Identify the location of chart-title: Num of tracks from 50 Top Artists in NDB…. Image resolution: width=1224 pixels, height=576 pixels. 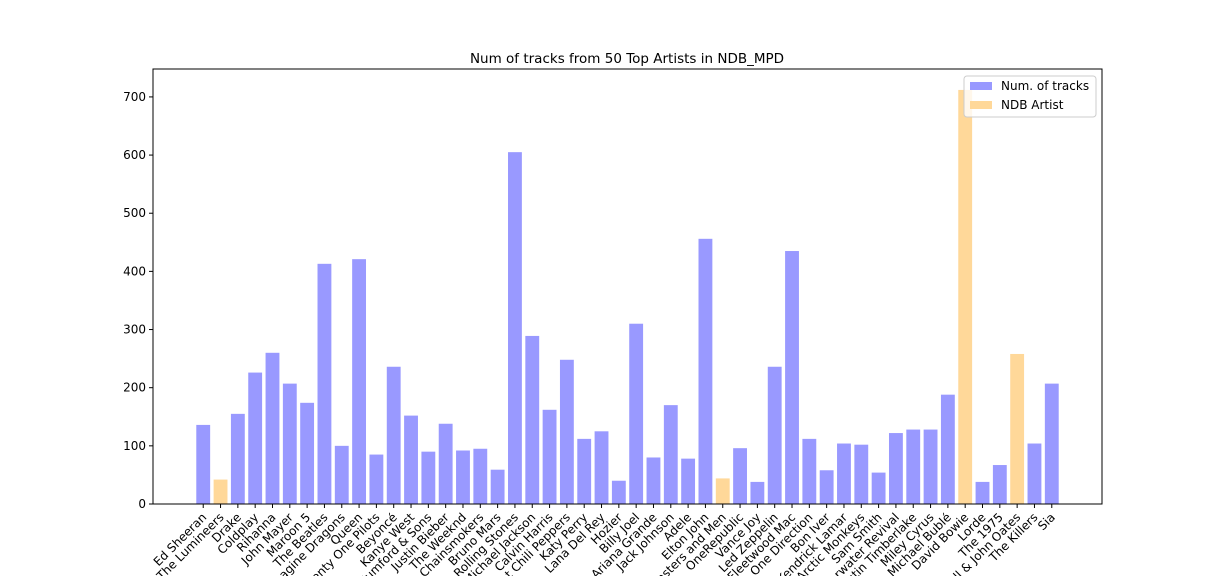
(627, 59).